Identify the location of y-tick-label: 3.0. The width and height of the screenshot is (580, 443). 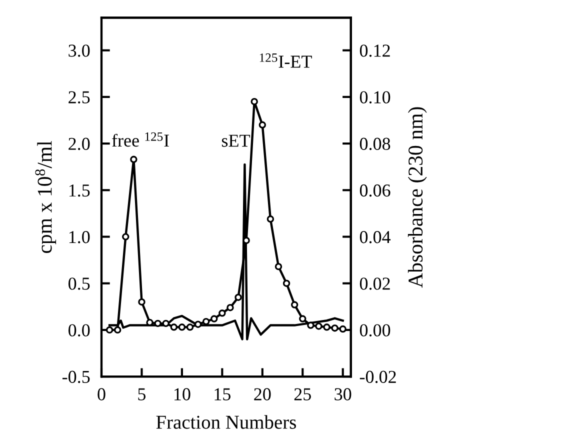
(79, 50).